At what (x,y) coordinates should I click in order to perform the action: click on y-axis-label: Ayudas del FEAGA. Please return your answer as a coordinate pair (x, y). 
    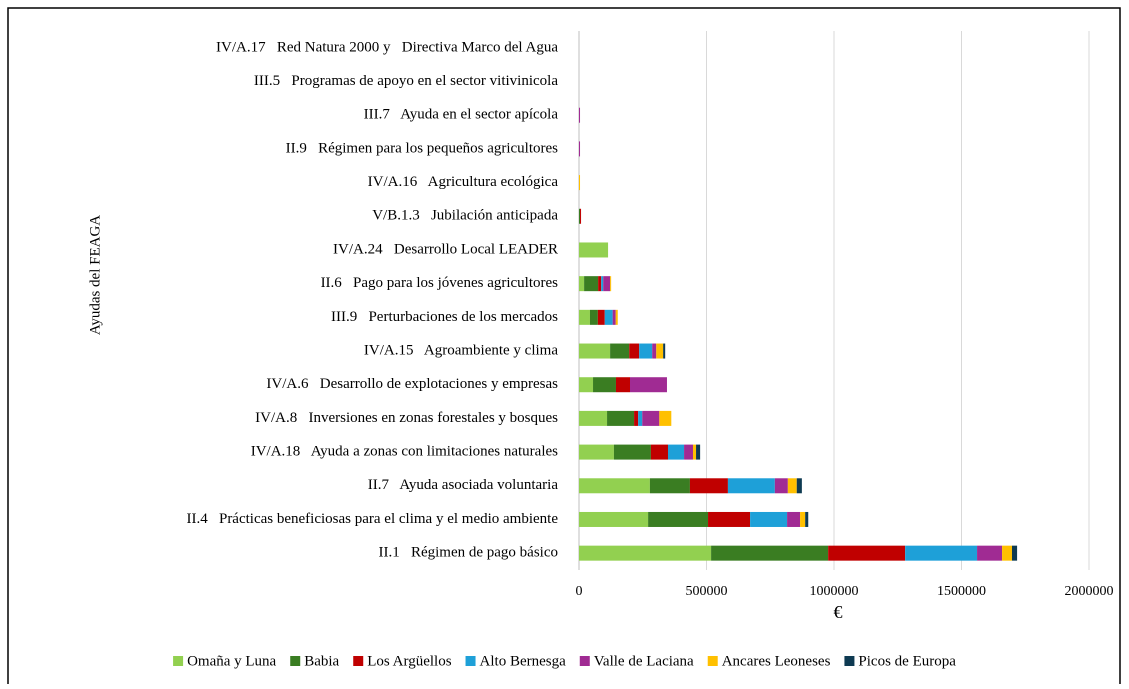
    Looking at the image, I should click on (95, 275).